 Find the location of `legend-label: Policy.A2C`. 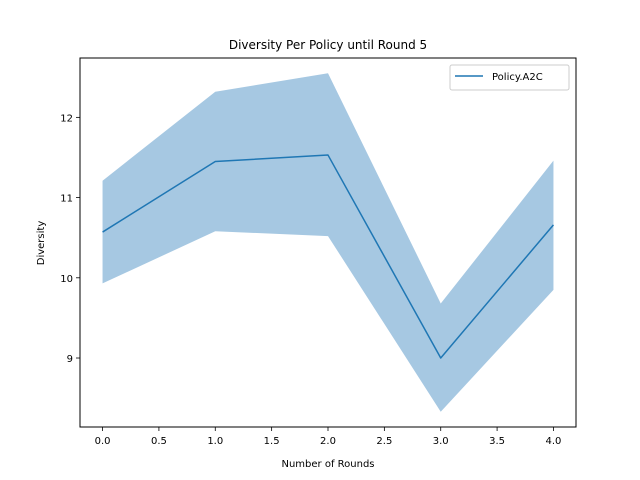

legend-label: Policy.A2C is located at coordinates (517, 77).